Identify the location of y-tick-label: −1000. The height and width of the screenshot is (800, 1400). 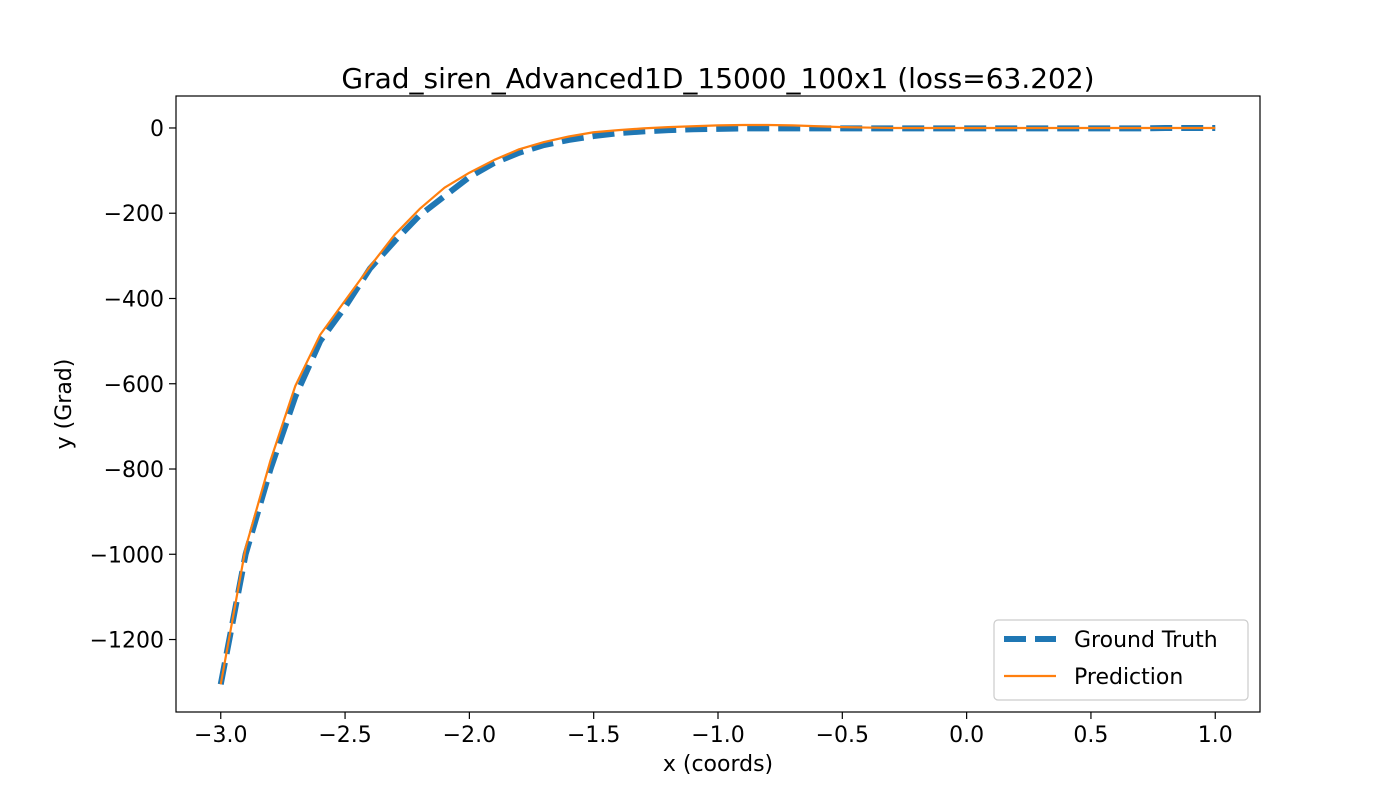
(127, 555).